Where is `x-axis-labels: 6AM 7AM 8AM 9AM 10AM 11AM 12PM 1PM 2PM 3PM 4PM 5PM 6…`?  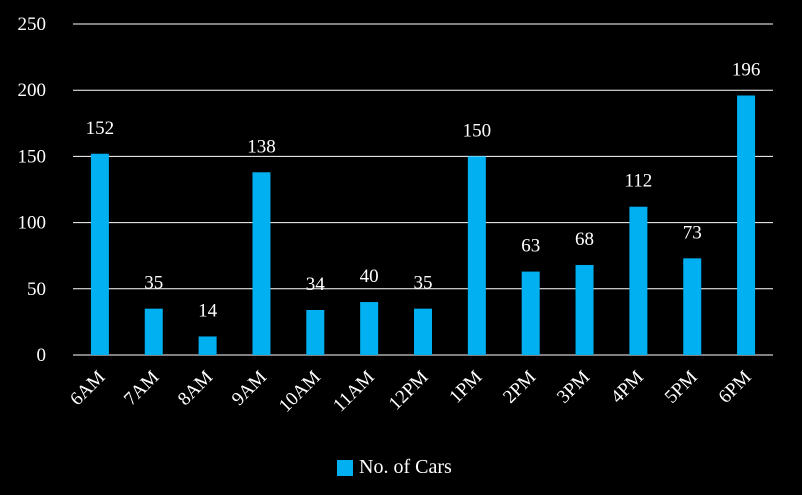 x-axis-labels: 6AM 7AM 8AM 9AM 10AM 11AM 12PM 1PM 2PM 3PM 4PM 5PM 6… is located at coordinates (410, 392).